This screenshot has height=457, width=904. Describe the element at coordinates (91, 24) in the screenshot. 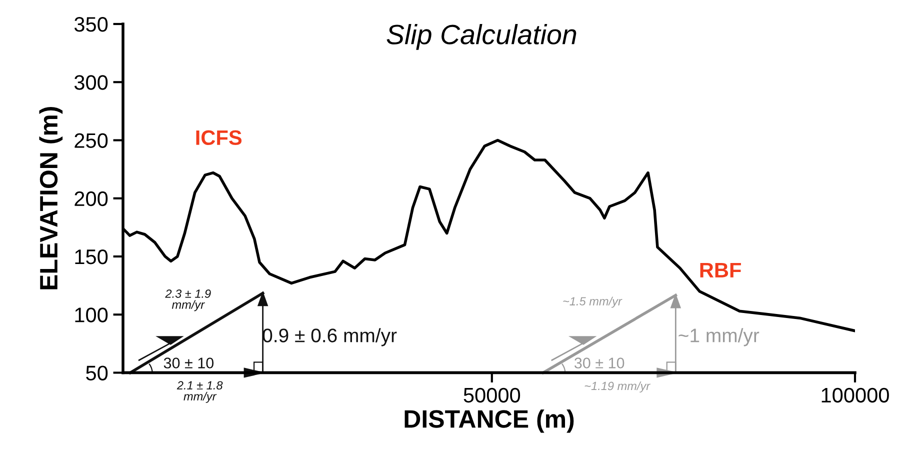

I see `y-tick-label: 350` at that location.